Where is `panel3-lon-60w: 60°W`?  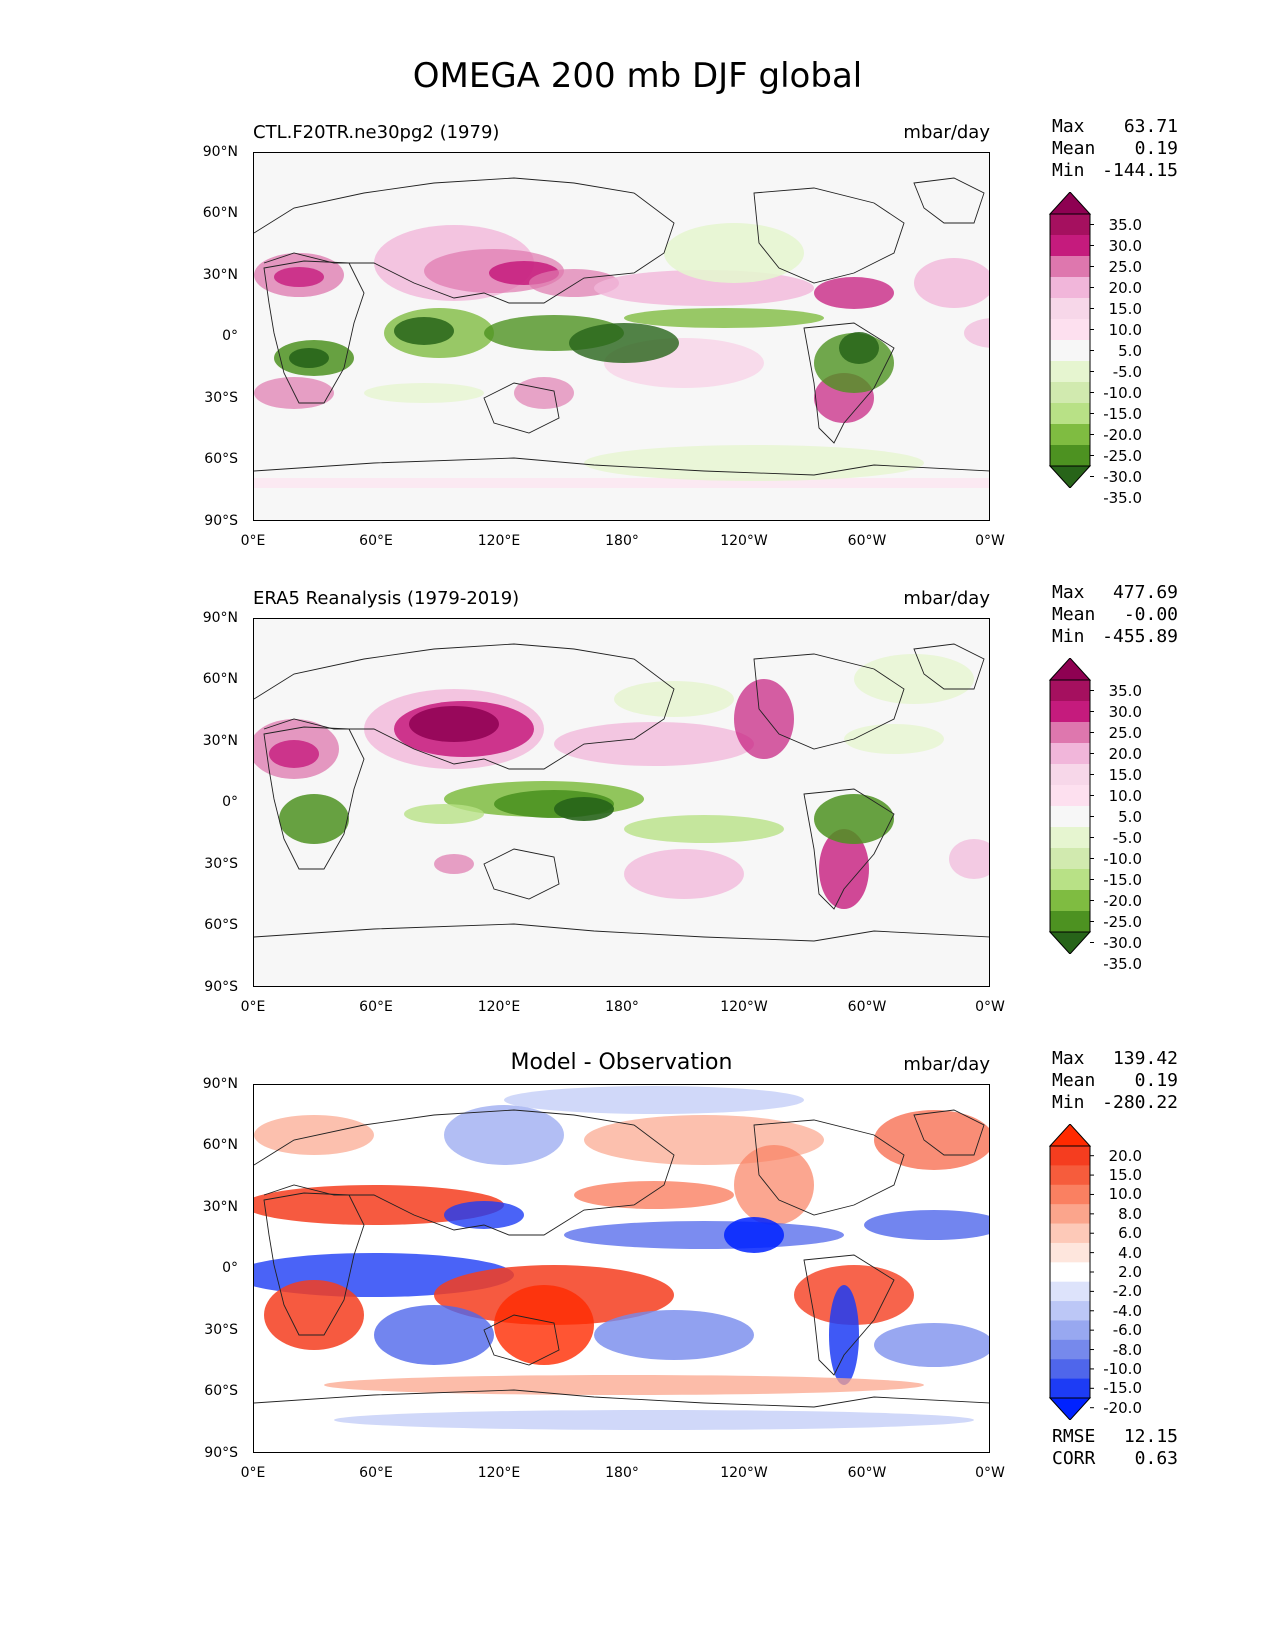
panel3-lon-60w: 60°W is located at coordinates (867, 1473).